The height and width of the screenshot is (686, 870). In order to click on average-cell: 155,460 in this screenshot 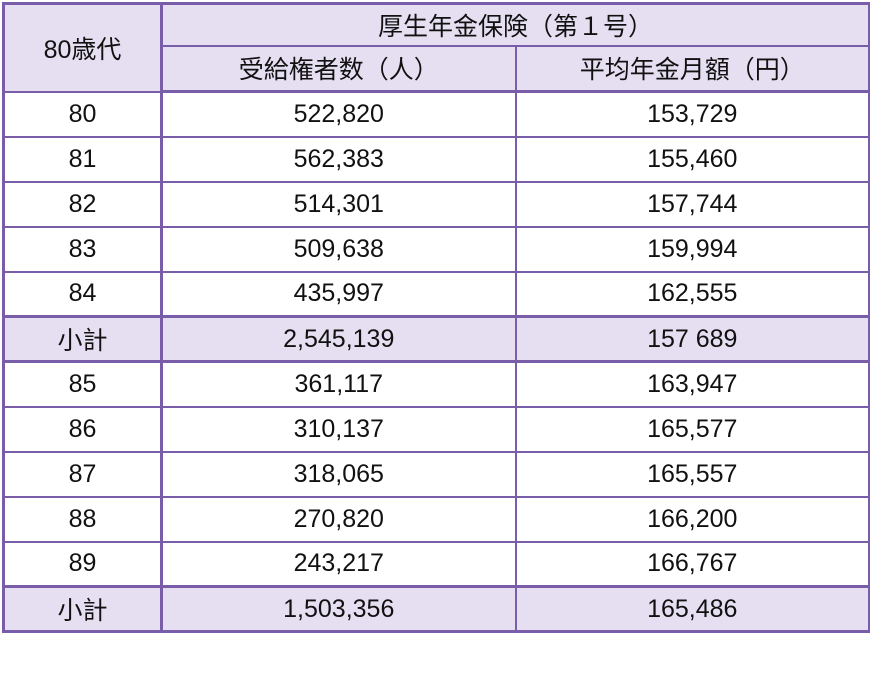, I will do `click(692, 159)`.